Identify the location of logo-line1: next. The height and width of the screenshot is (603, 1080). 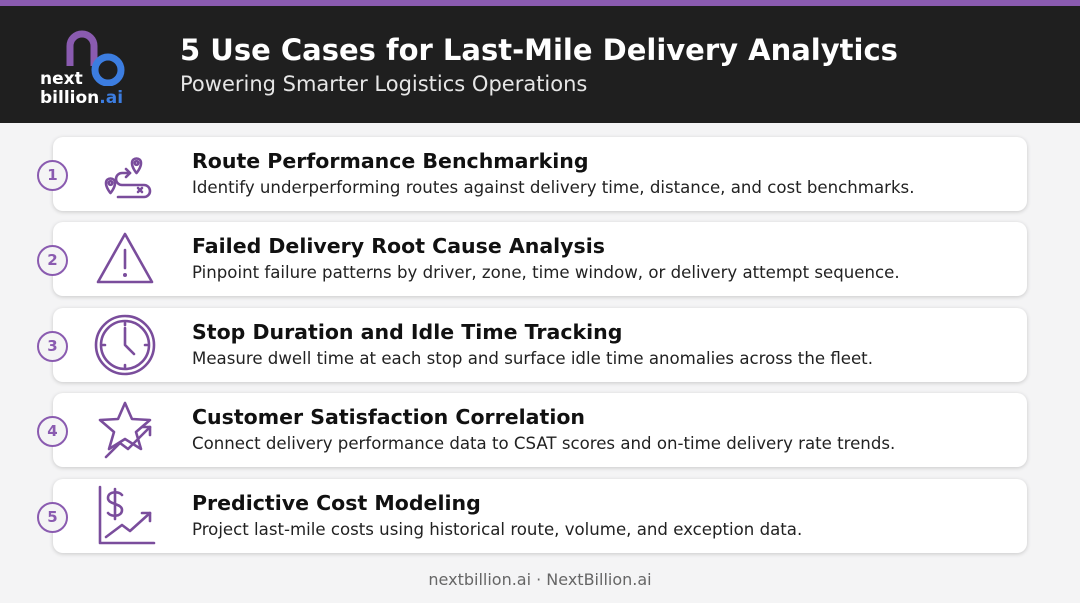
(61, 79).